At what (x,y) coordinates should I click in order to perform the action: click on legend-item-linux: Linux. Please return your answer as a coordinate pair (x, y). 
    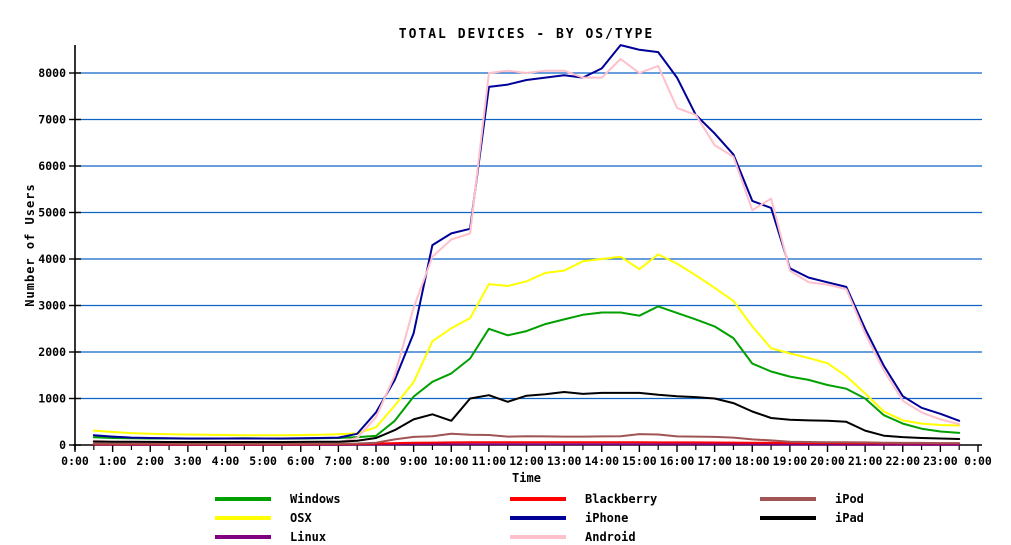
    Looking at the image, I should click on (362, 536).